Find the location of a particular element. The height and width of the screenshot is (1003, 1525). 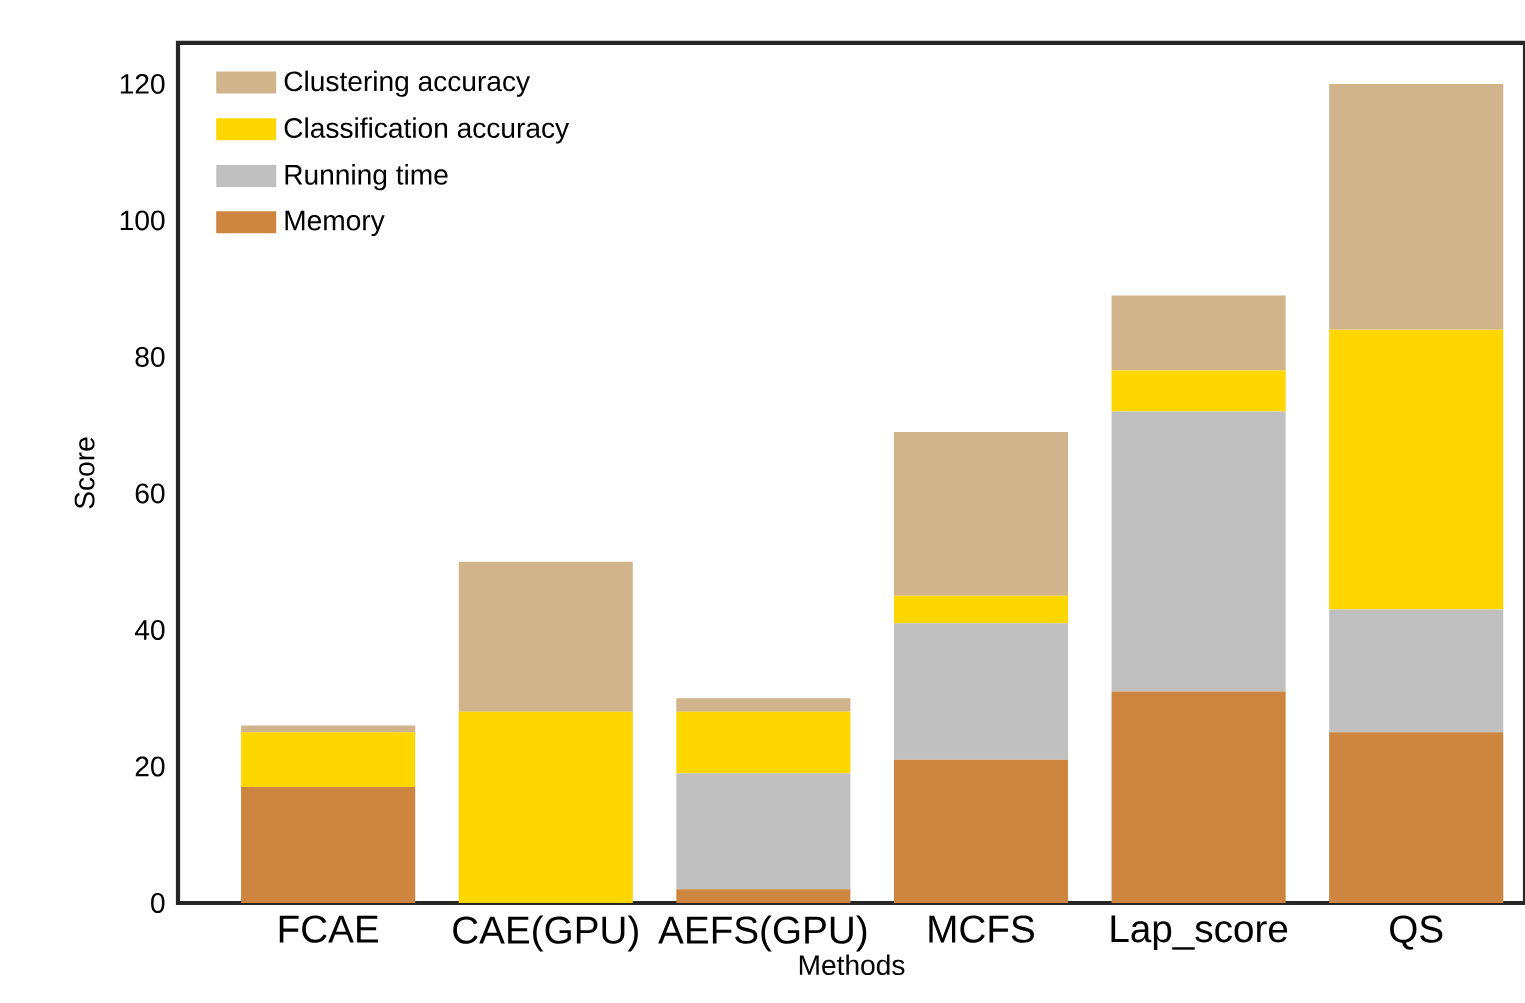

x-tick-label: Lap_score is located at coordinates (1199, 932).